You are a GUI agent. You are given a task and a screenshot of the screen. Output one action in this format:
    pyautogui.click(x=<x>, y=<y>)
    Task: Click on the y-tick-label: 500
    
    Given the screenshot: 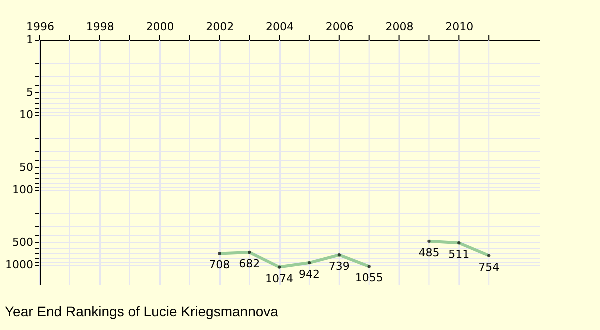 What is the action you would take?
    pyautogui.click(x=23, y=242)
    